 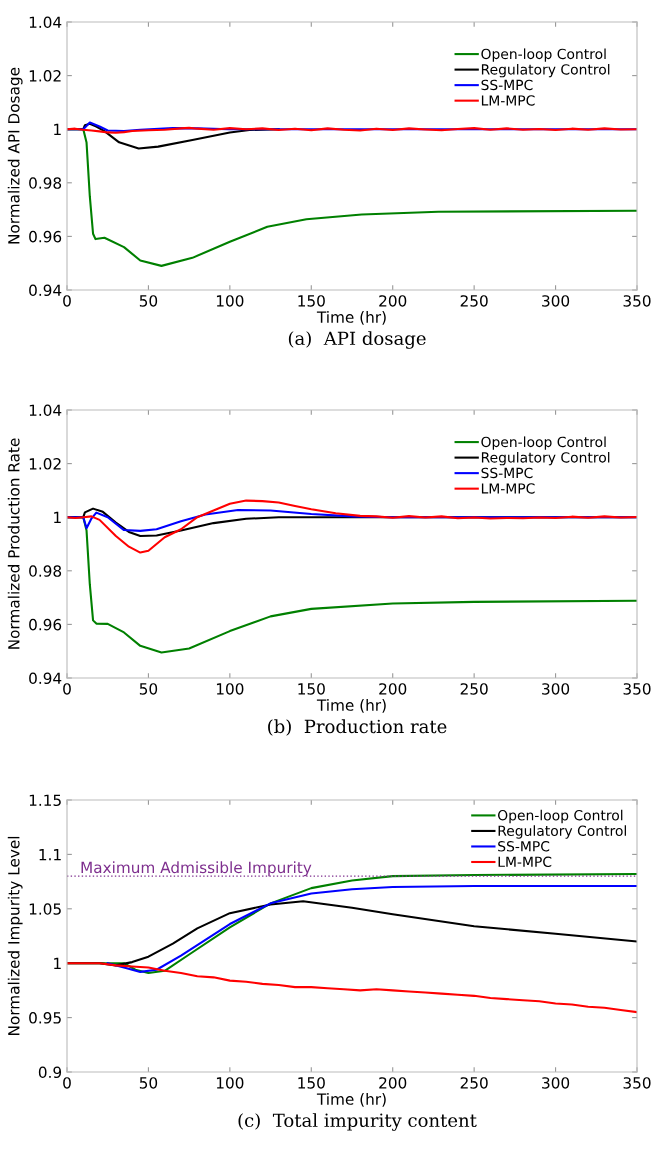 I want to click on text: (b) Production rate, so click(x=357, y=727).